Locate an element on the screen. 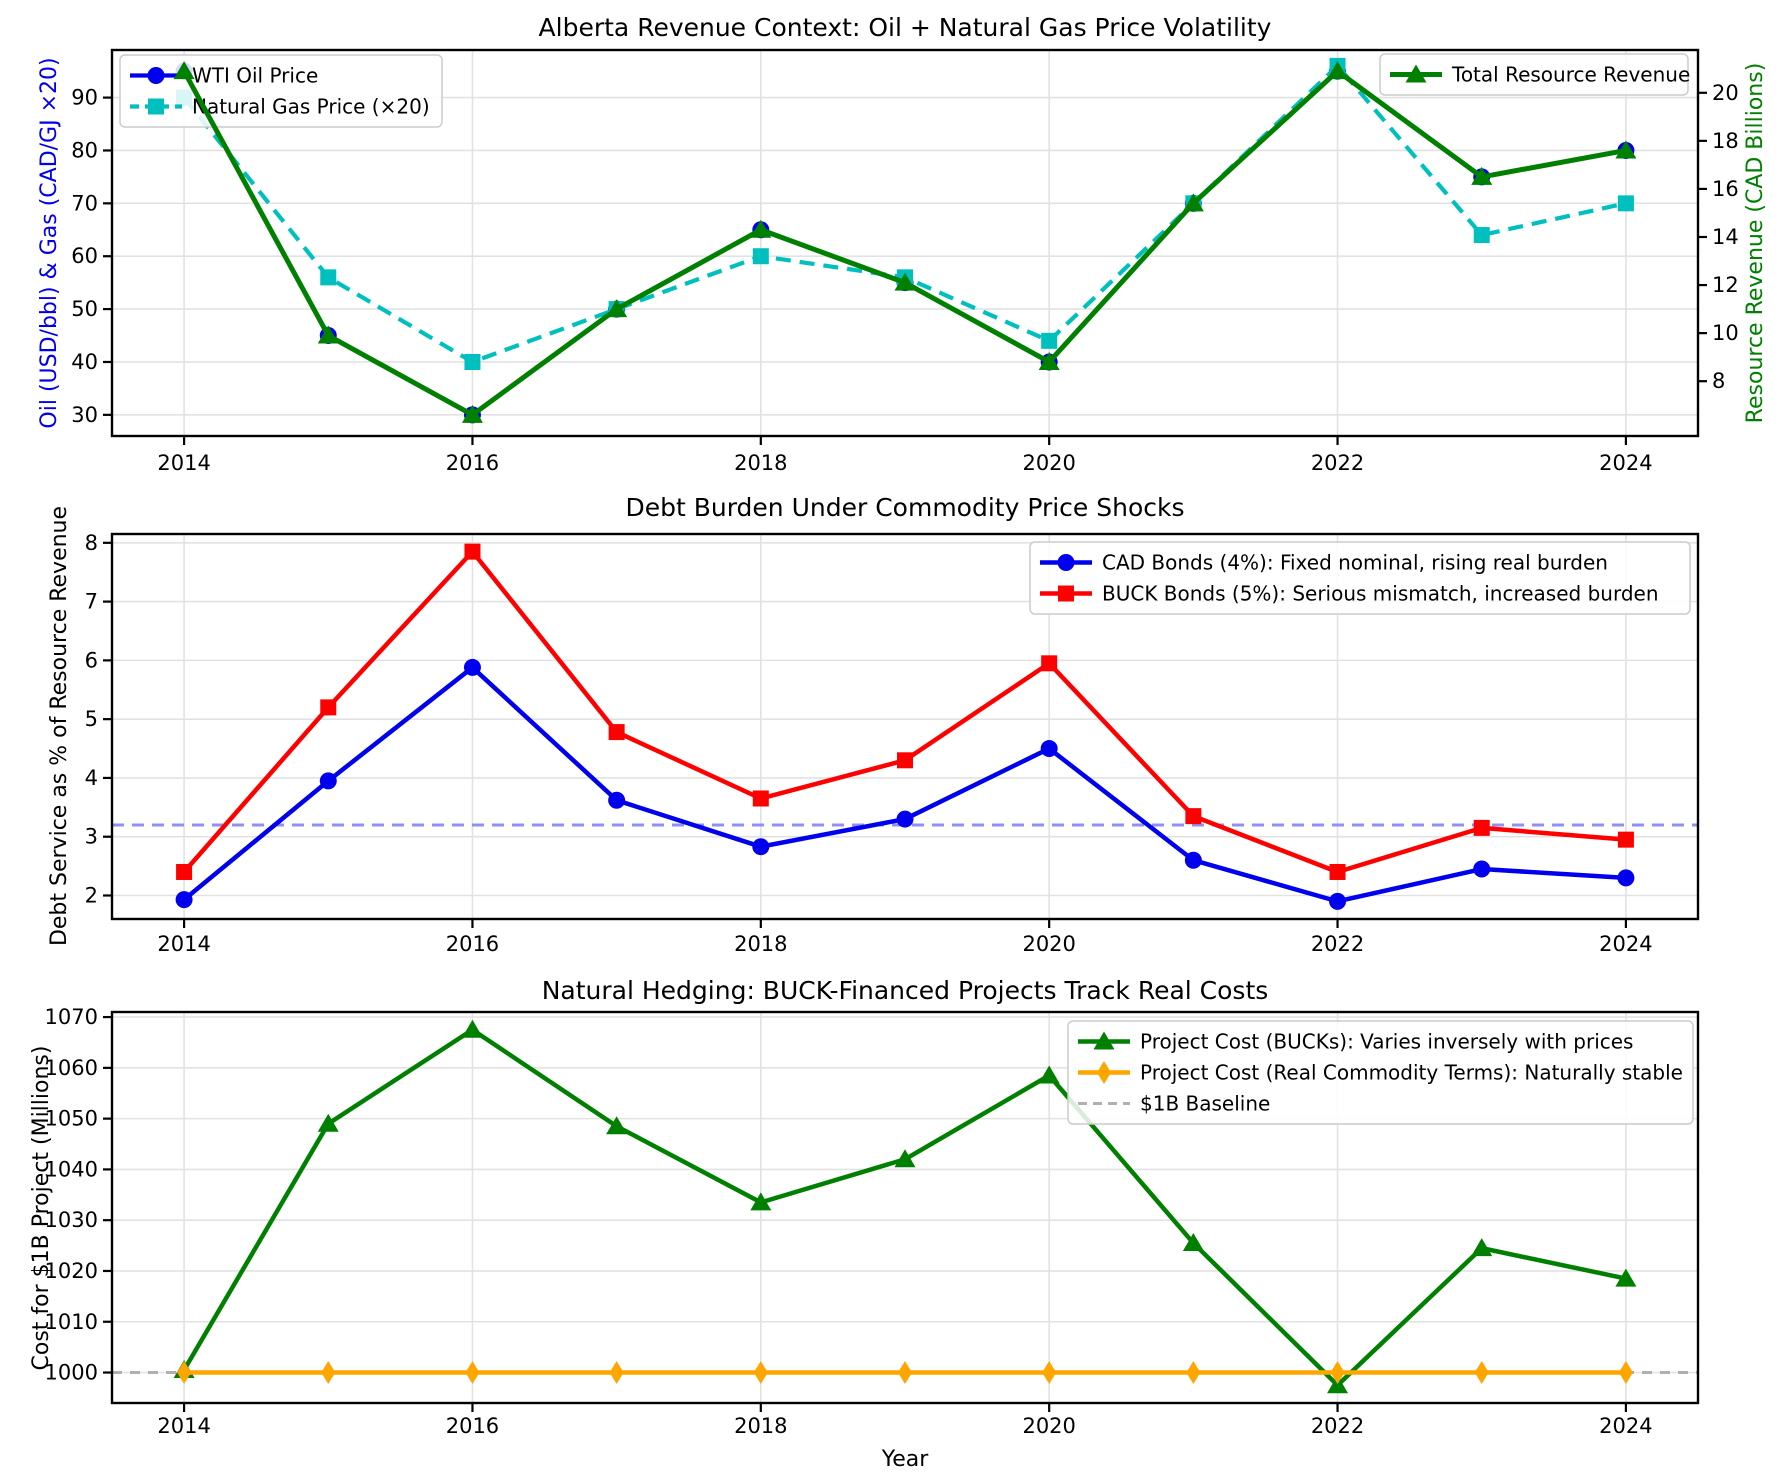 The height and width of the screenshot is (1482, 1783). legend-marker-triangle is located at coordinates (1416, 73).